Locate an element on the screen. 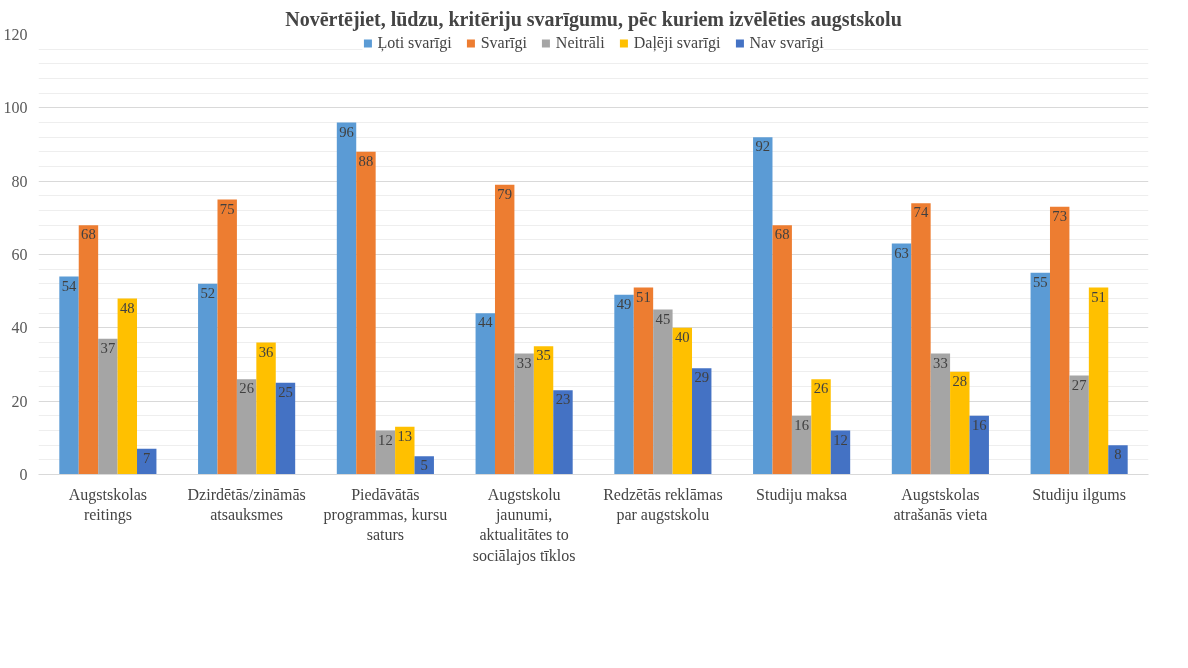 This screenshot has height=668, width=1188. x-tick-label: Dzirdētās/zināmās atsauksmes is located at coordinates (246, 504).